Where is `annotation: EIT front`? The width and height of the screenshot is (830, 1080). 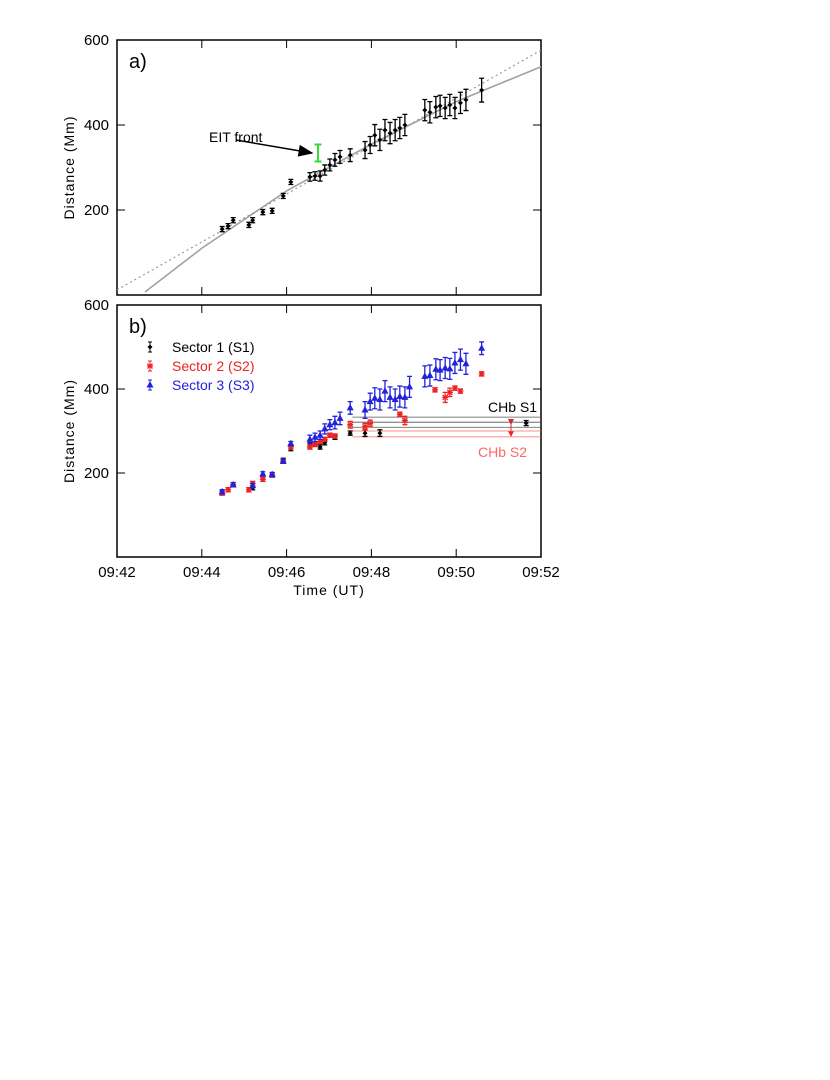 annotation: EIT front is located at coordinates (236, 137).